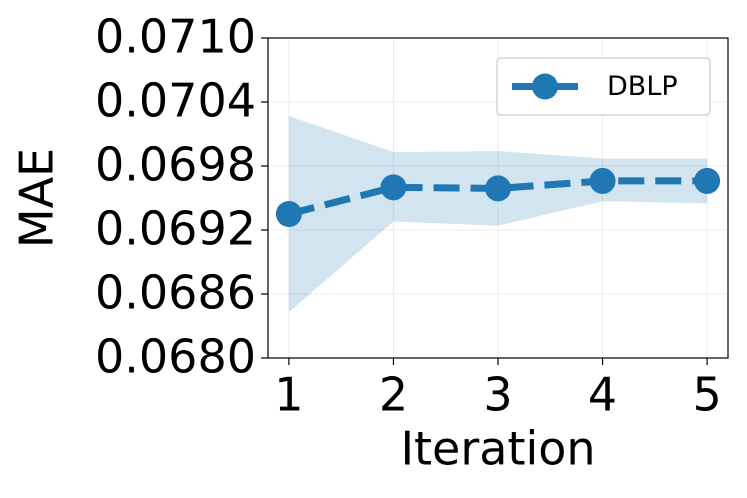  I want to click on legend-label: DBLP, so click(642, 86).